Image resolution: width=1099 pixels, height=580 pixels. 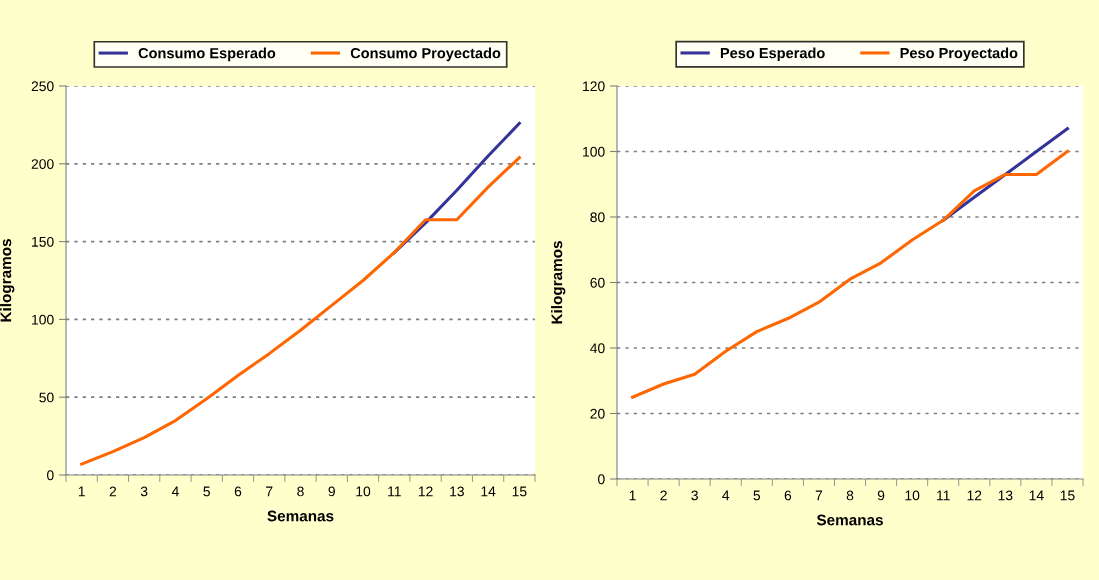 I want to click on legend-label: Consumo Esperado, so click(x=207, y=54).